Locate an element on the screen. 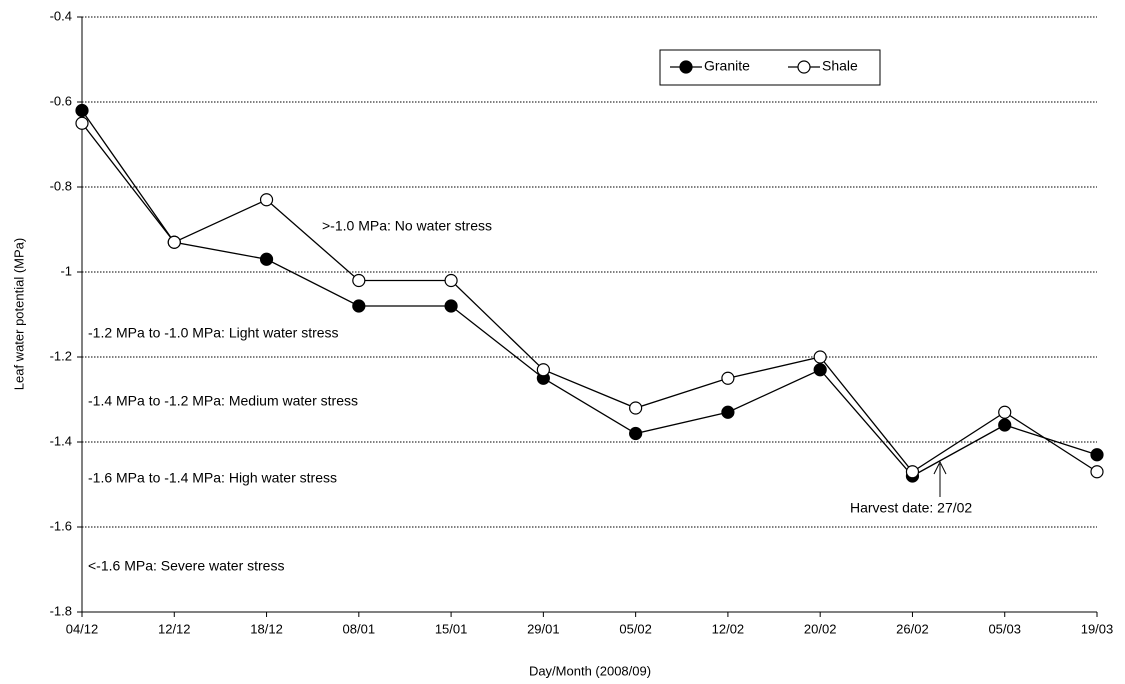 The height and width of the screenshot is (684, 1125). annotation: -1.6 MPa to -1.4 MPa: High water stress is located at coordinates (212, 478).